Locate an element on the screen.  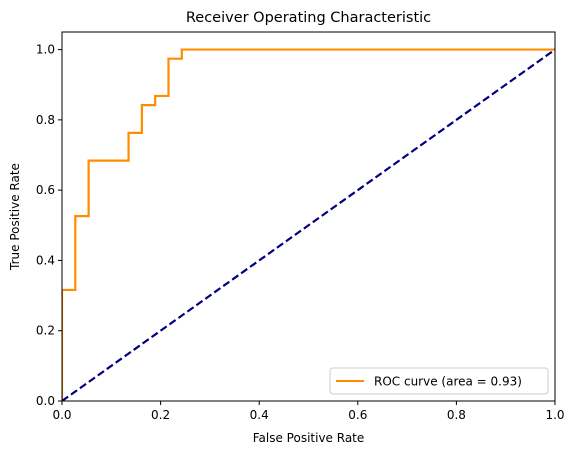
x-tick-label: 0.6 is located at coordinates (357, 415).